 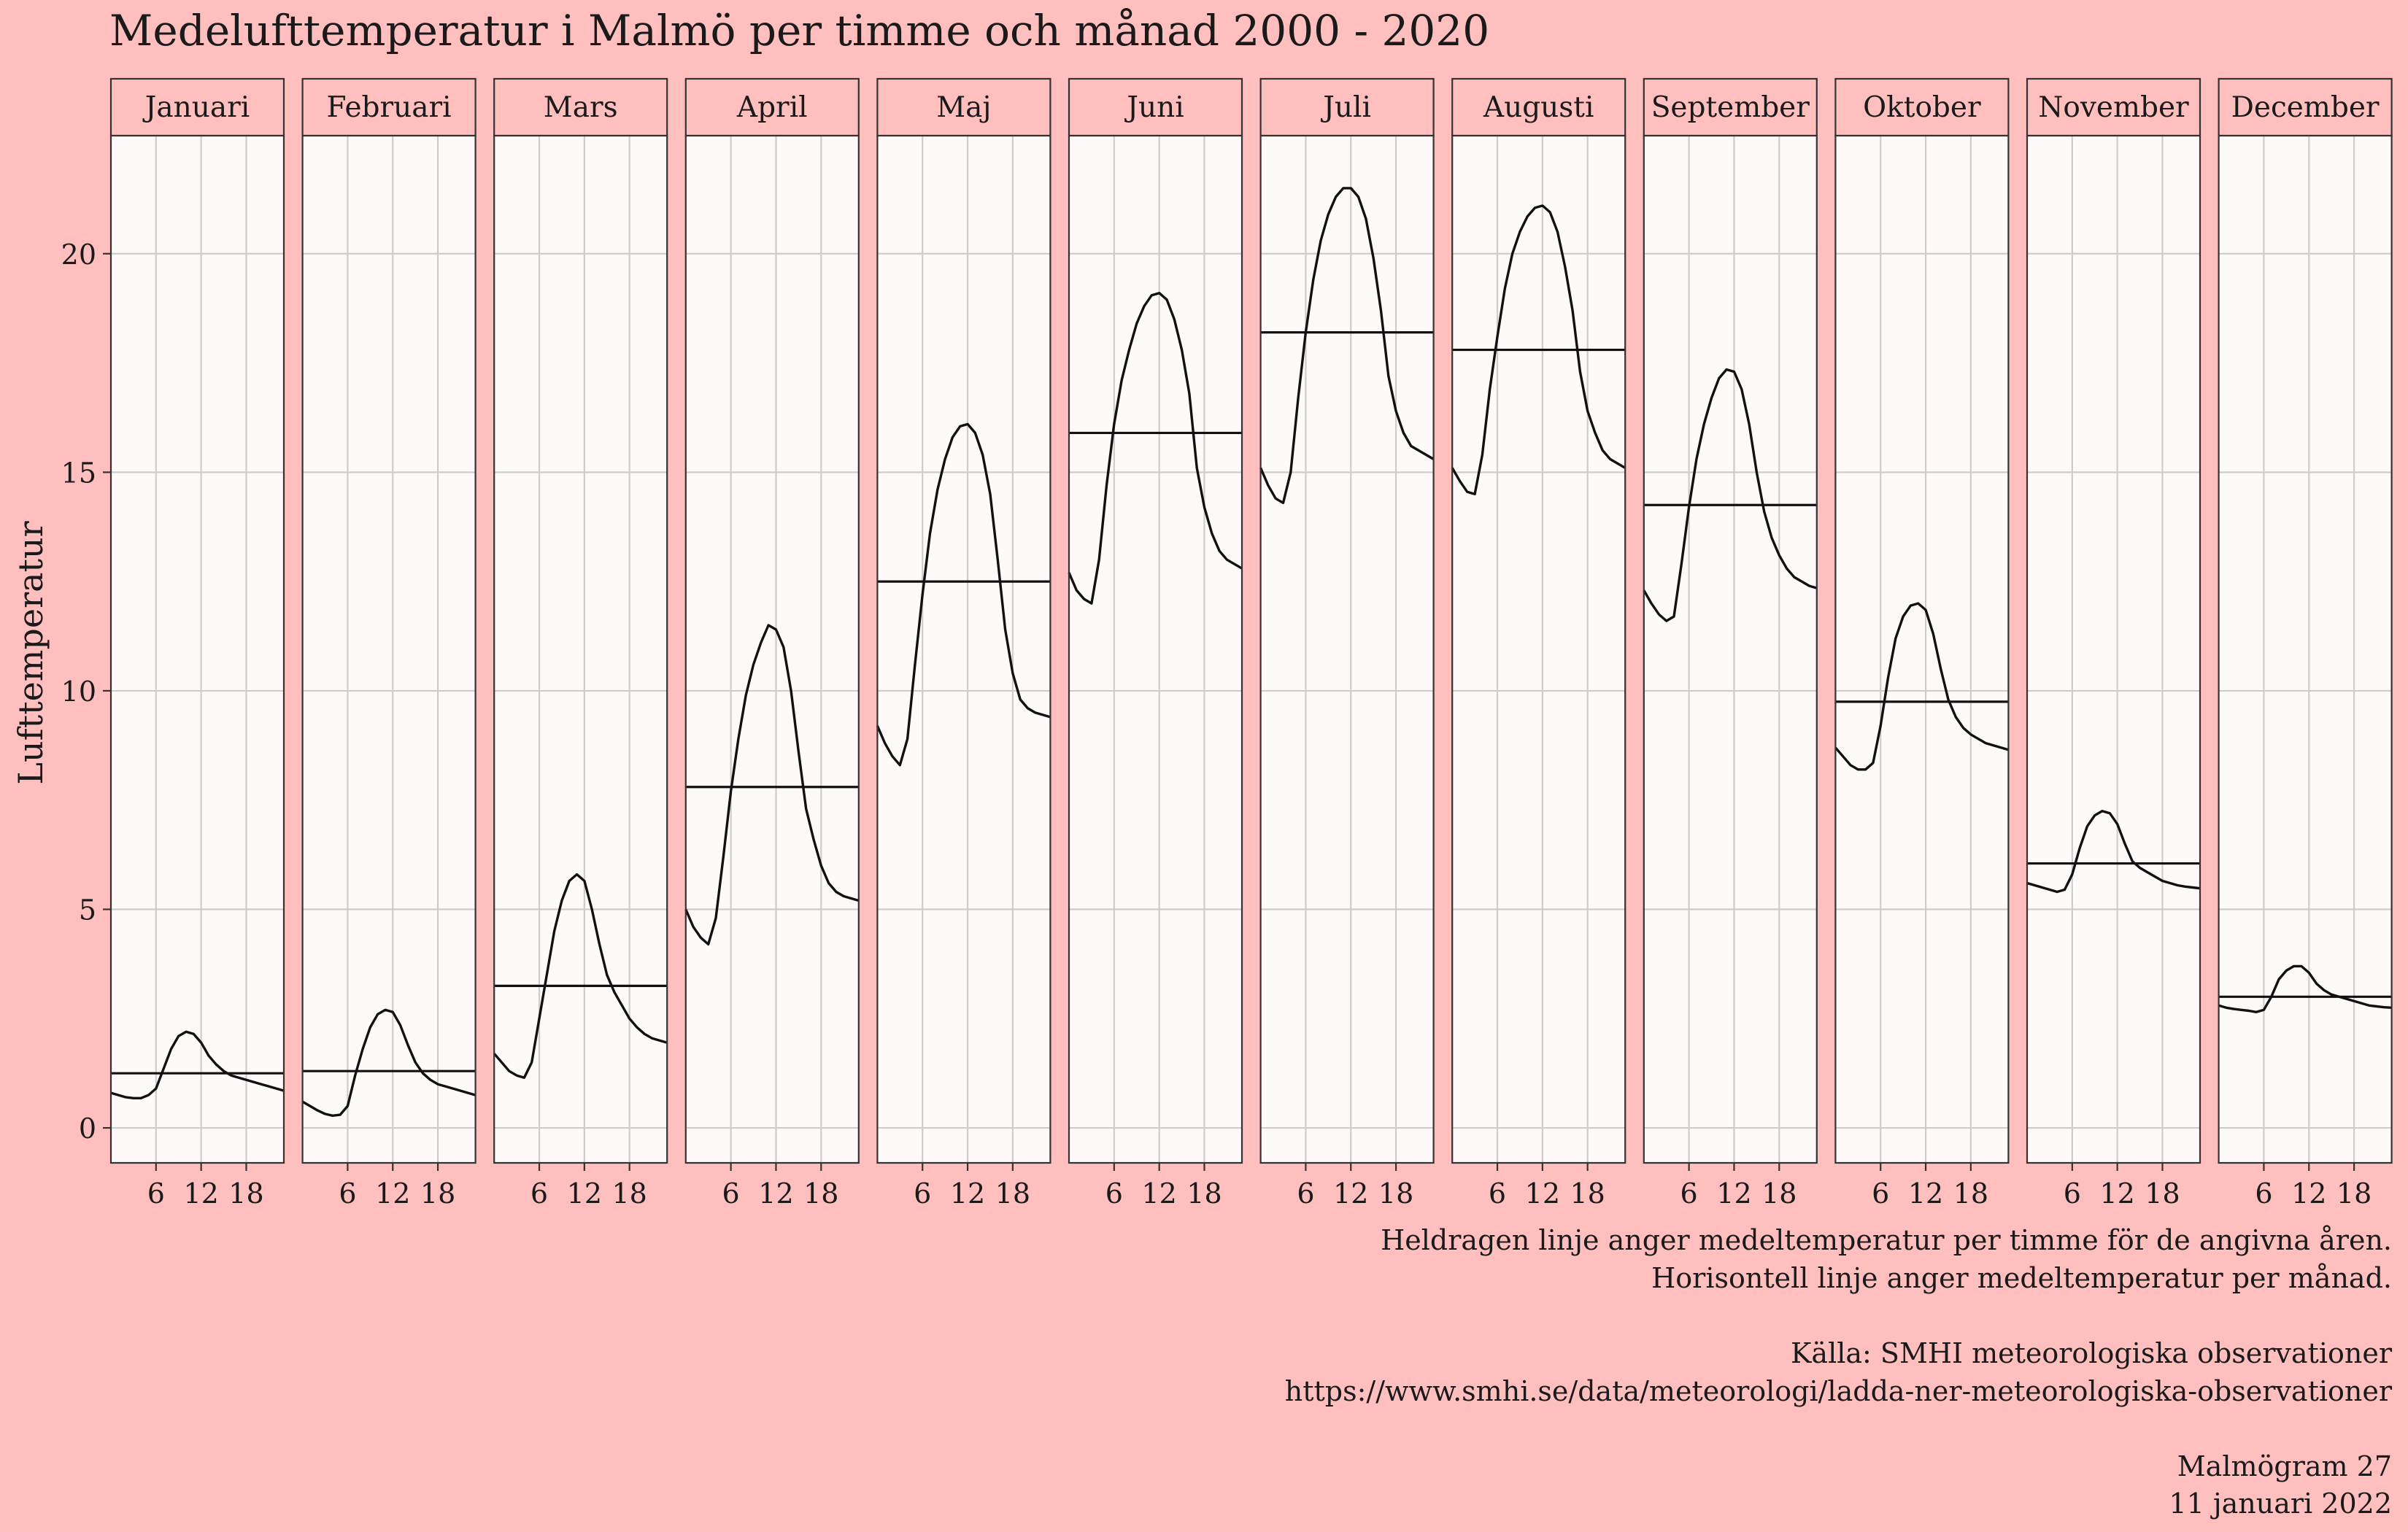 I want to click on facet-strip-label: Juli, so click(x=1345, y=107).